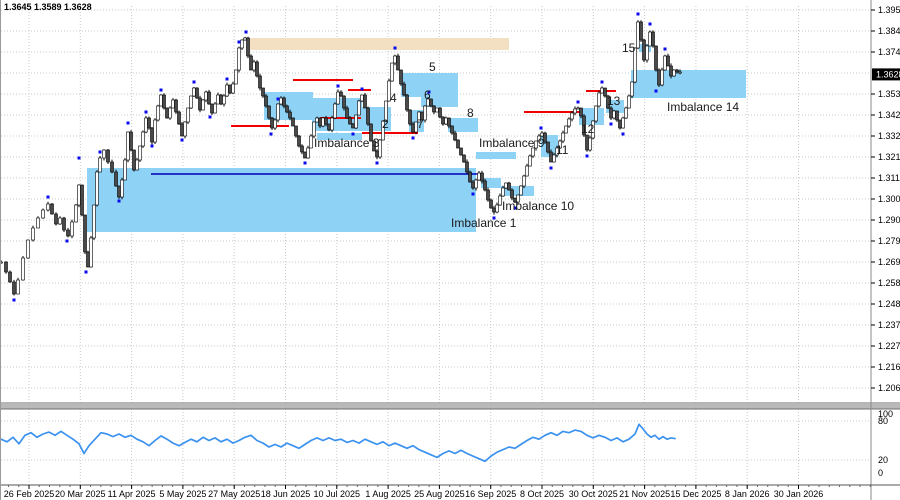 This screenshot has width=900, height=500. Describe the element at coordinates (496, 155) in the screenshot. I see `zone-imbalance-9-zone` at that location.